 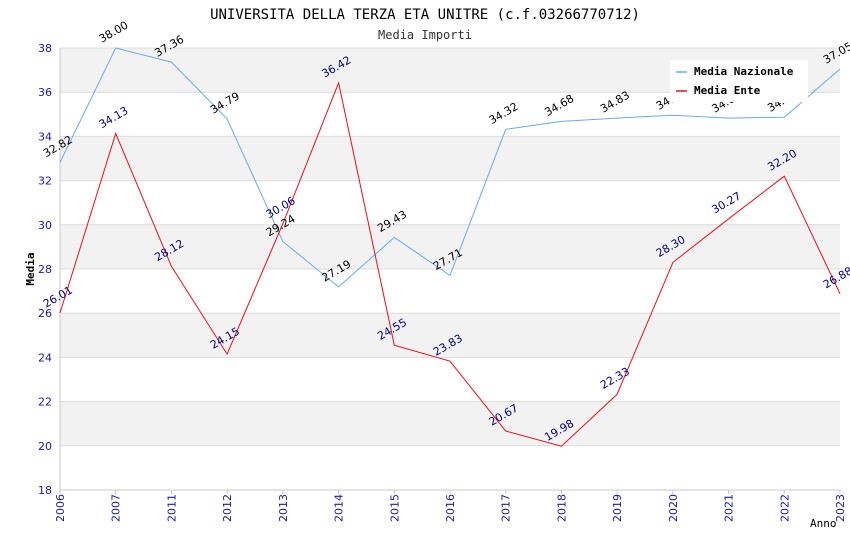 What do you see at coordinates (116, 508) in the screenshot?
I see `x-tick-label: 2007` at bounding box center [116, 508].